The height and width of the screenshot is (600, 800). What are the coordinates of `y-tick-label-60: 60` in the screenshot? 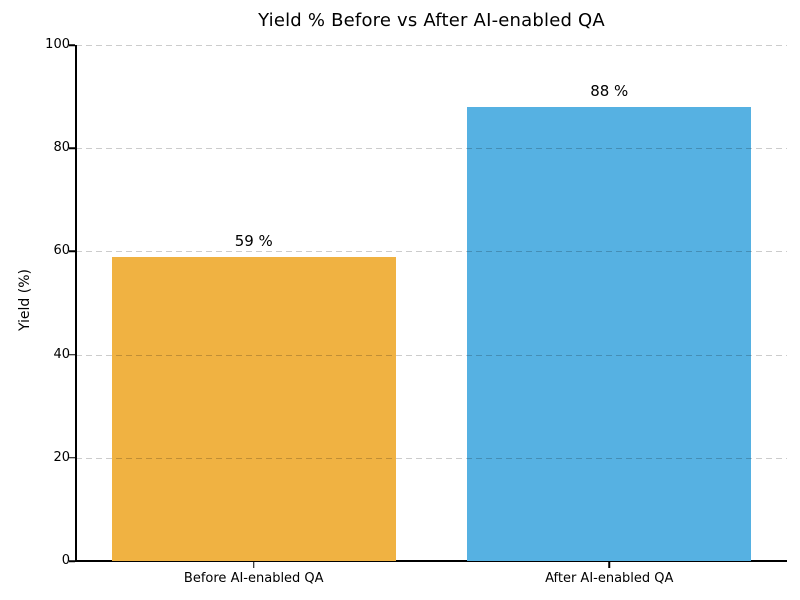 It's located at (61, 251).